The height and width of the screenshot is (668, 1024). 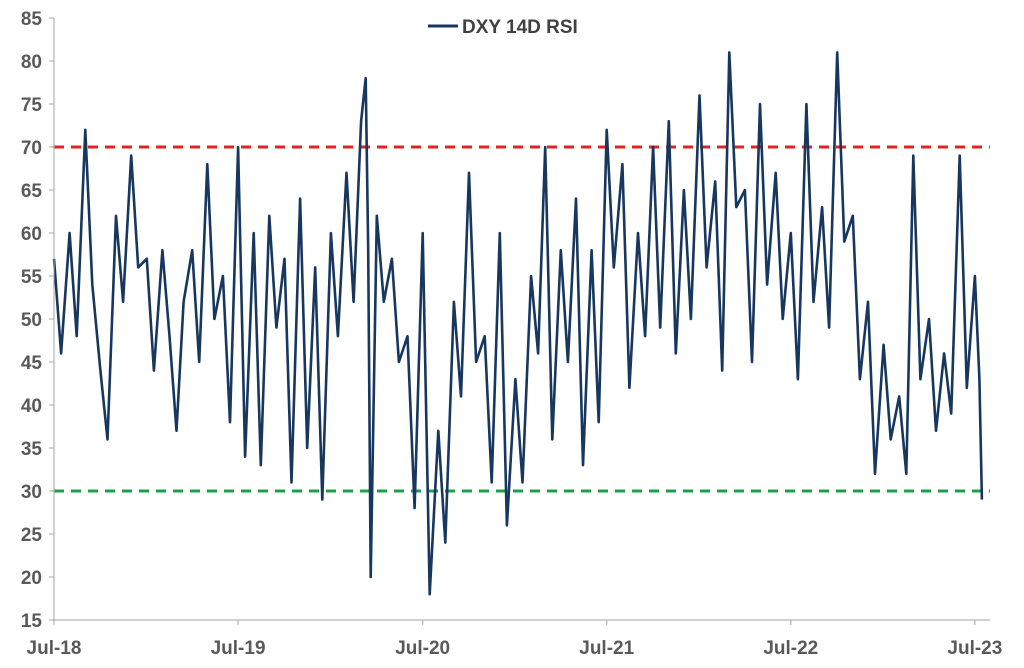 I want to click on y-tick-label: 50, so click(x=31, y=320).